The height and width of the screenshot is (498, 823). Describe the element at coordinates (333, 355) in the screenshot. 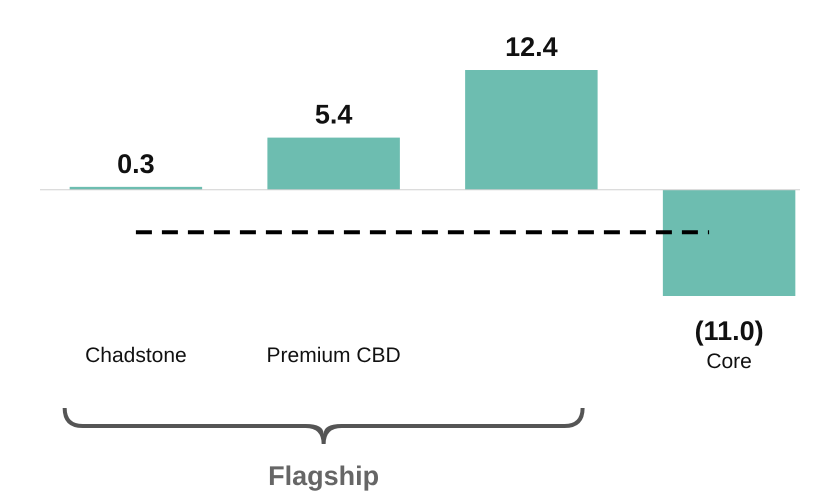

I see `x-tick-label: Premium CBD` at that location.